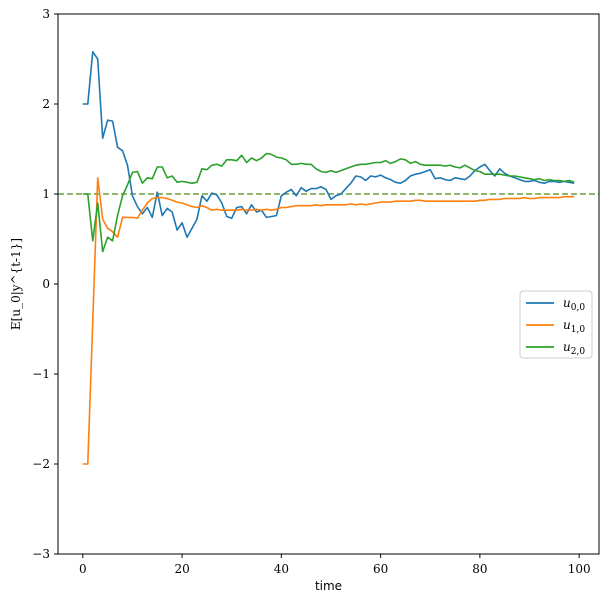 The image size is (610, 603). Describe the element at coordinates (574, 348) in the screenshot. I see `legend-label: u2,0` at that location.